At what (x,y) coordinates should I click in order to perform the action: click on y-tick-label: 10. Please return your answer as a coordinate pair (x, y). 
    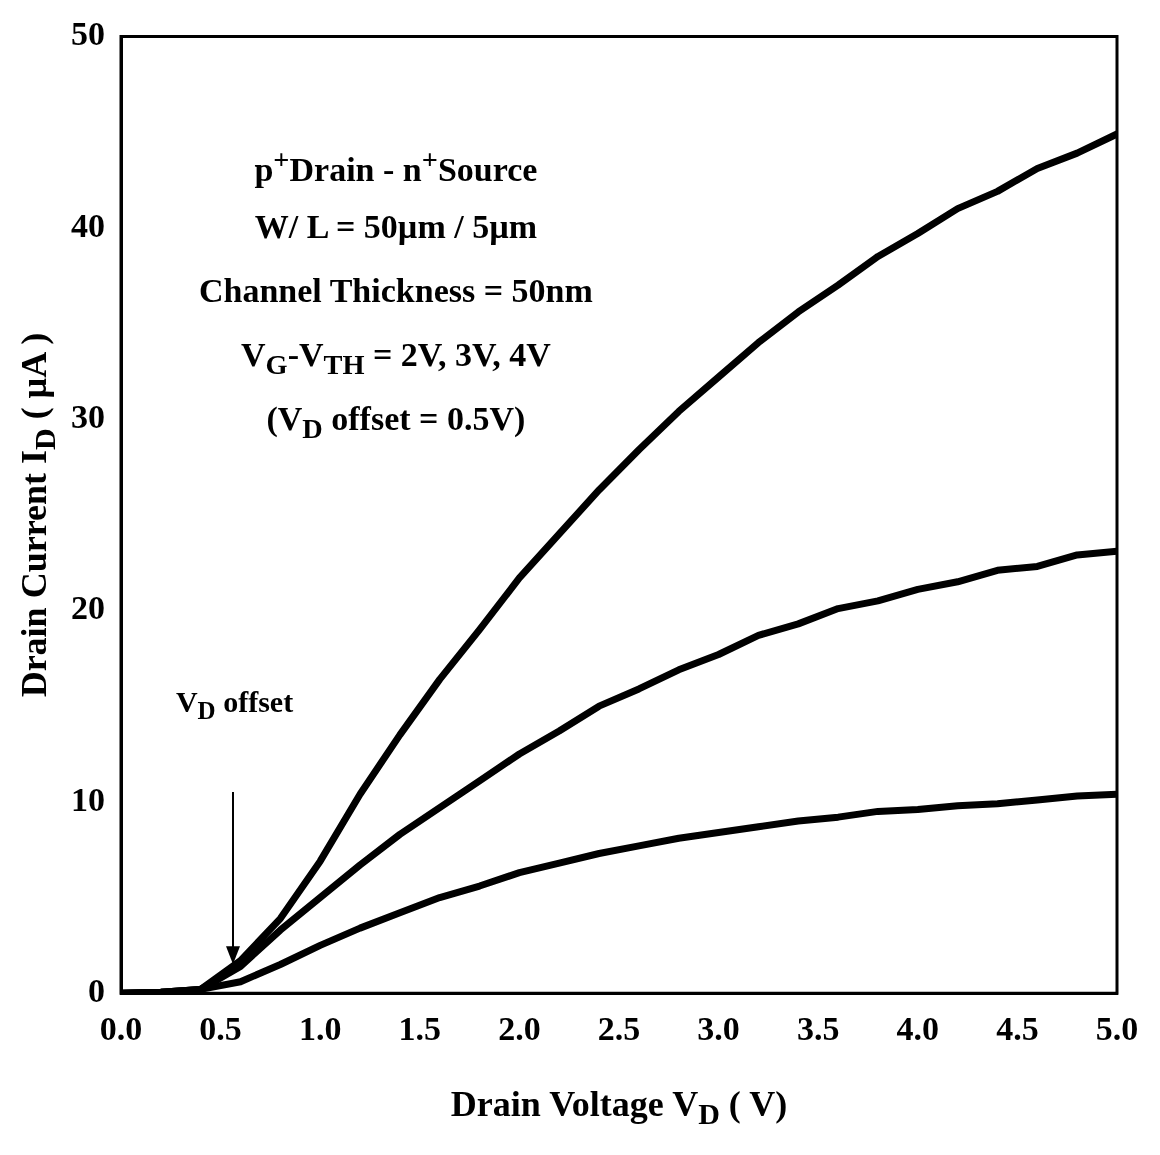
    Looking at the image, I should click on (88, 799).